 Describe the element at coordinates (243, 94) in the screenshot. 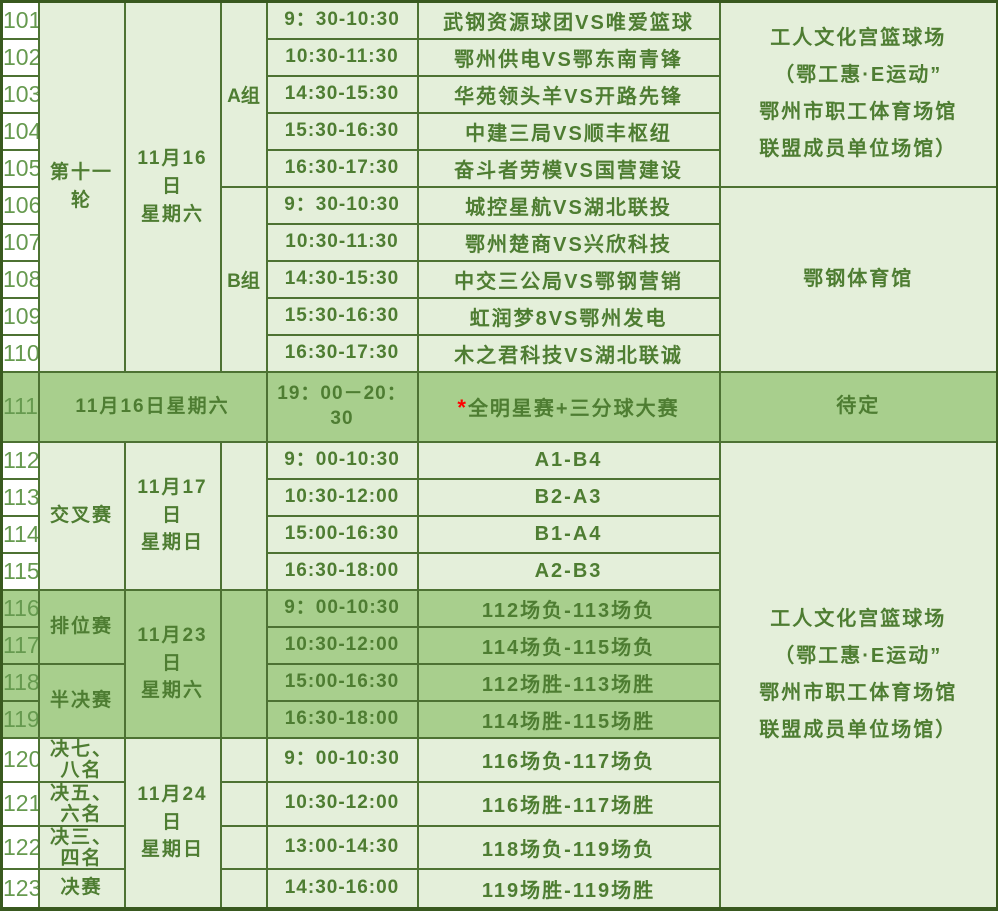

I see `group-a-cell: A组` at that location.